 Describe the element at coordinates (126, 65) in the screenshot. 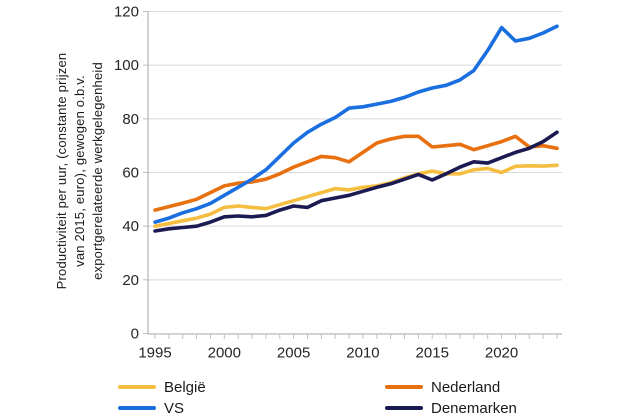

I see `y-tick-label: 100` at that location.